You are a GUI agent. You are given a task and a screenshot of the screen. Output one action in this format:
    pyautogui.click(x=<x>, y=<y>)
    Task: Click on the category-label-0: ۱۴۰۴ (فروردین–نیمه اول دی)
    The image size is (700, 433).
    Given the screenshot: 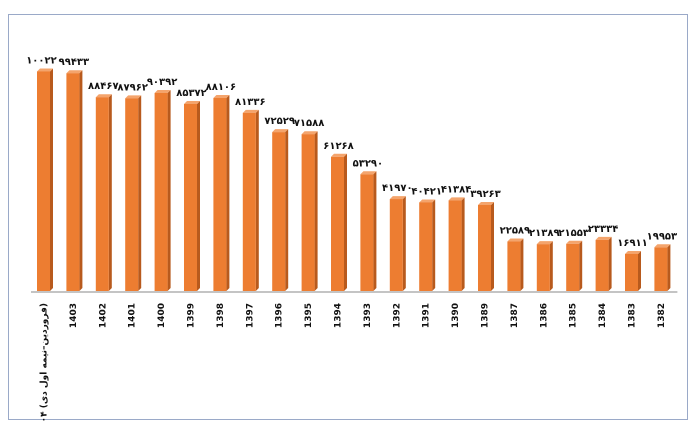 What is the action you would take?
    pyautogui.click(x=45, y=362)
    